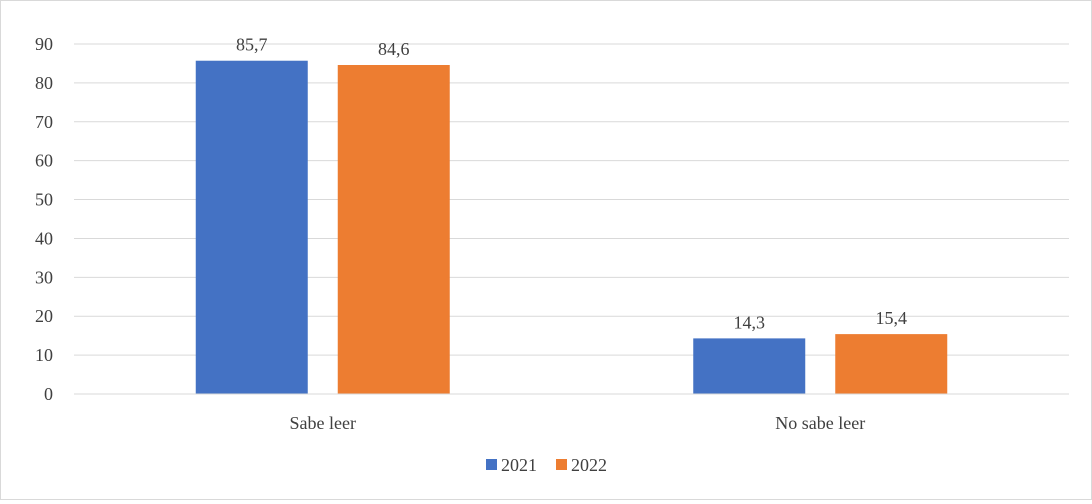 This screenshot has height=504, width=1092. What do you see at coordinates (44, 277) in the screenshot?
I see `y-tick-label: 30` at bounding box center [44, 277].